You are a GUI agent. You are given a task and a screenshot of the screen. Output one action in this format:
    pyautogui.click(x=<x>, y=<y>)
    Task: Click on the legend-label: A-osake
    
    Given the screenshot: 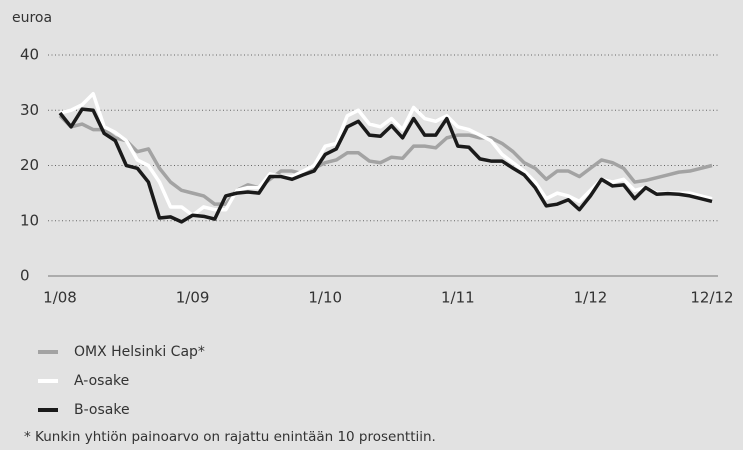 What is the action you would take?
    pyautogui.click(x=101, y=381)
    